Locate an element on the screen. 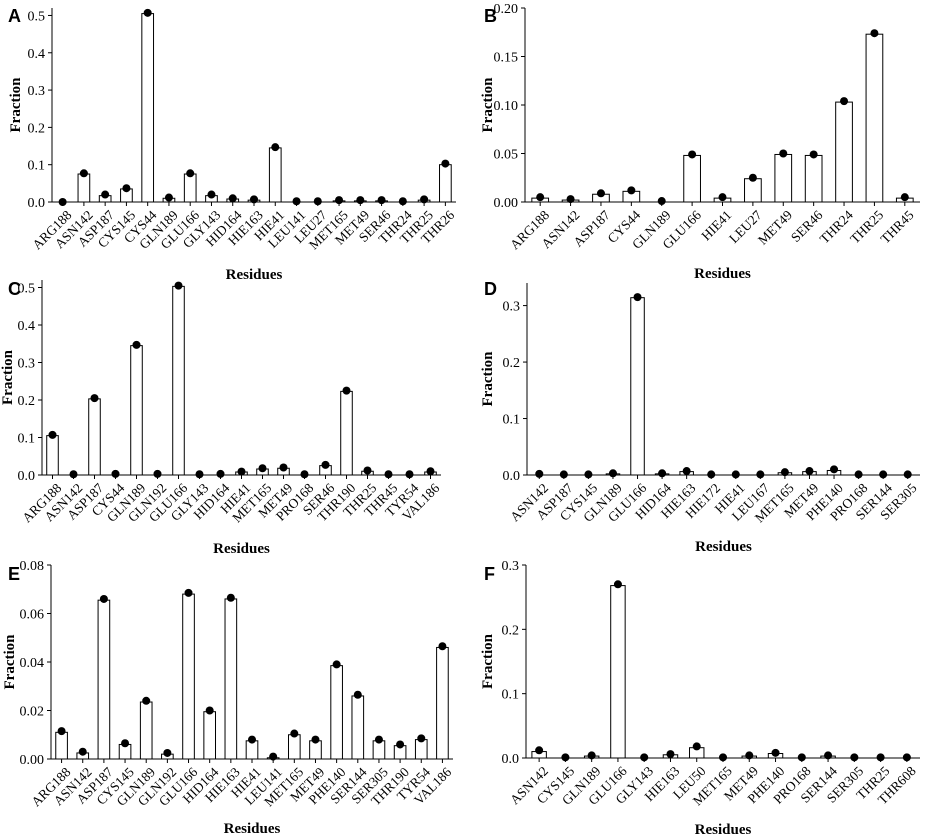  y-tick-label: 0.10 is located at coordinates (506, 106).